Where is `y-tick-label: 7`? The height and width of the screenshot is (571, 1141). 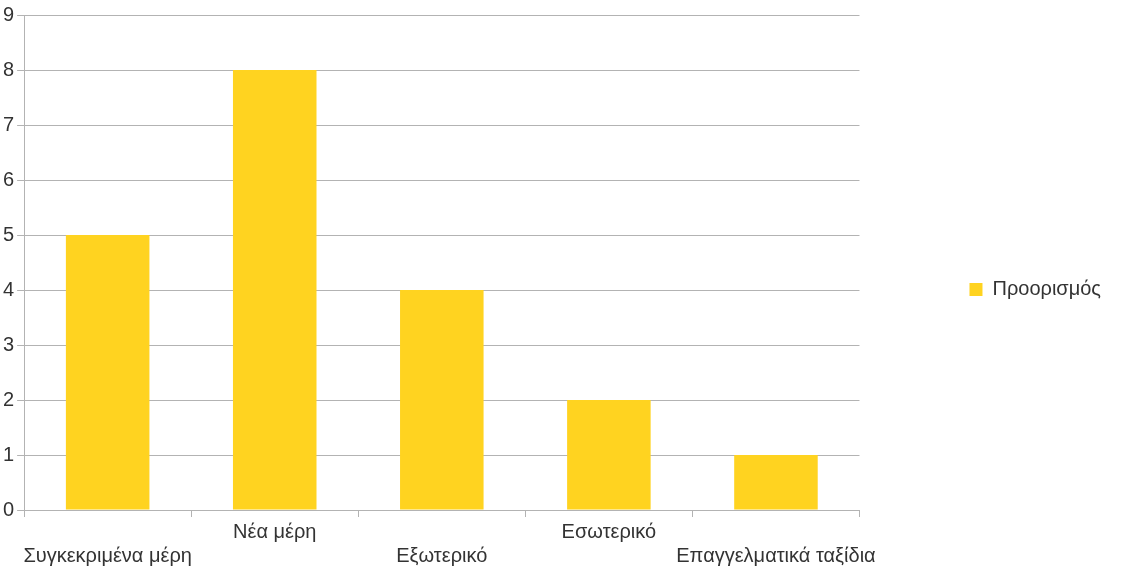 y-tick-label: 7 is located at coordinates (9, 123).